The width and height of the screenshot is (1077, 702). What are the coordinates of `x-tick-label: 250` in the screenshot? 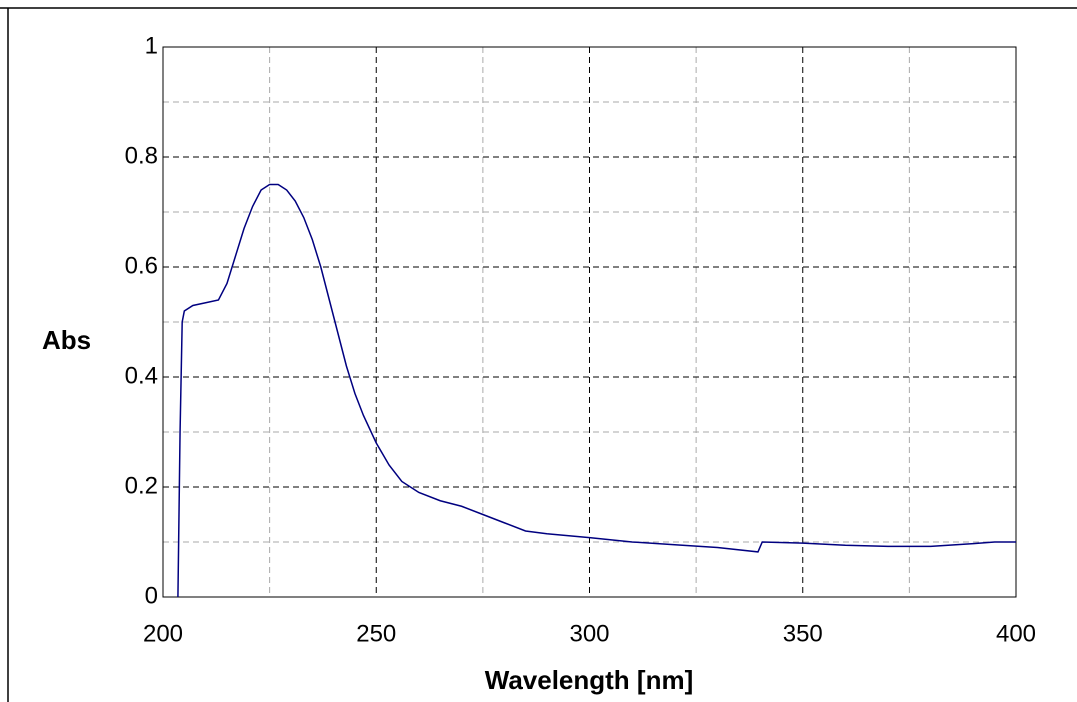 It's located at (376, 633).